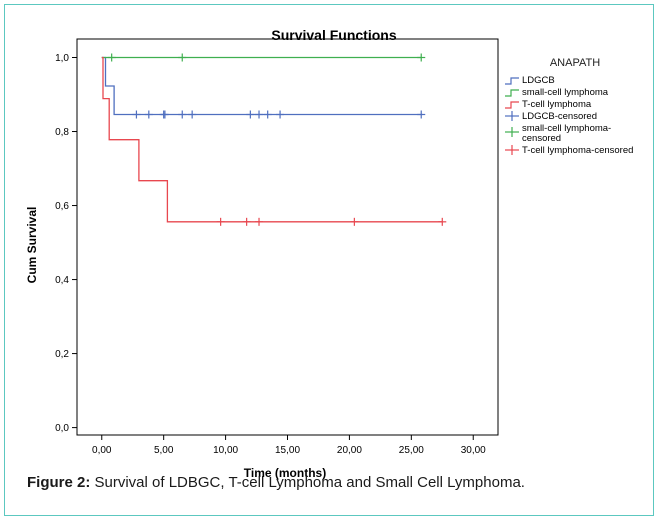 This screenshot has height=522, width=660. Describe the element at coordinates (333, 35) in the screenshot. I see `chart-title: Survival Functions` at that location.